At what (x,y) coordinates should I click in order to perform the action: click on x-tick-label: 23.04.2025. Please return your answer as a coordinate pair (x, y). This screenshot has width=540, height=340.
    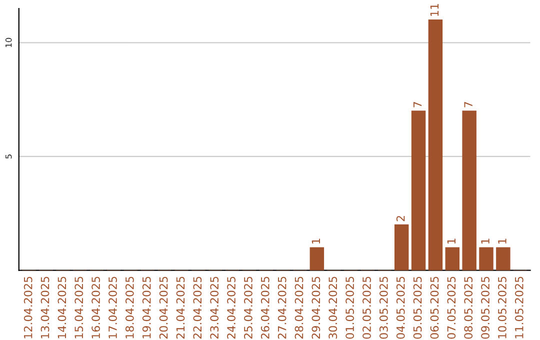
    Looking at the image, I should click on (214, 307).